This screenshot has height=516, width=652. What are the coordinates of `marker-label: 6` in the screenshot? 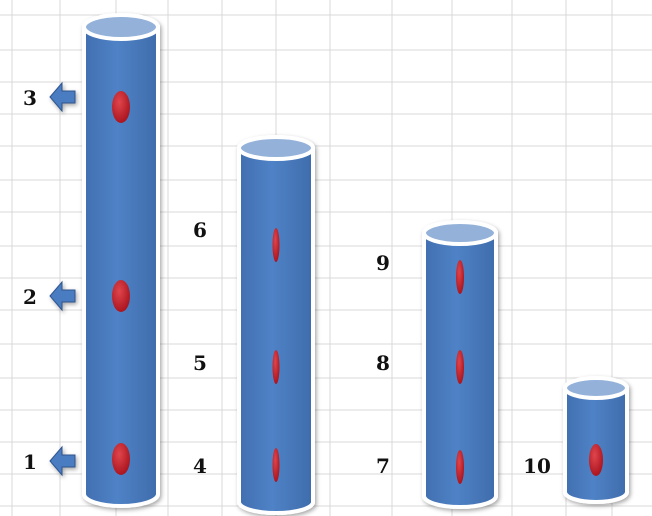 It's located at (200, 230).